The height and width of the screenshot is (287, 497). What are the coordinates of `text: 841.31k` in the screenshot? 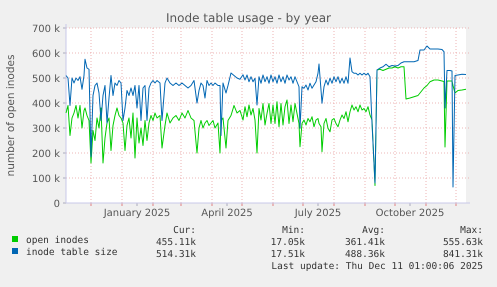 It's located at (463, 254).